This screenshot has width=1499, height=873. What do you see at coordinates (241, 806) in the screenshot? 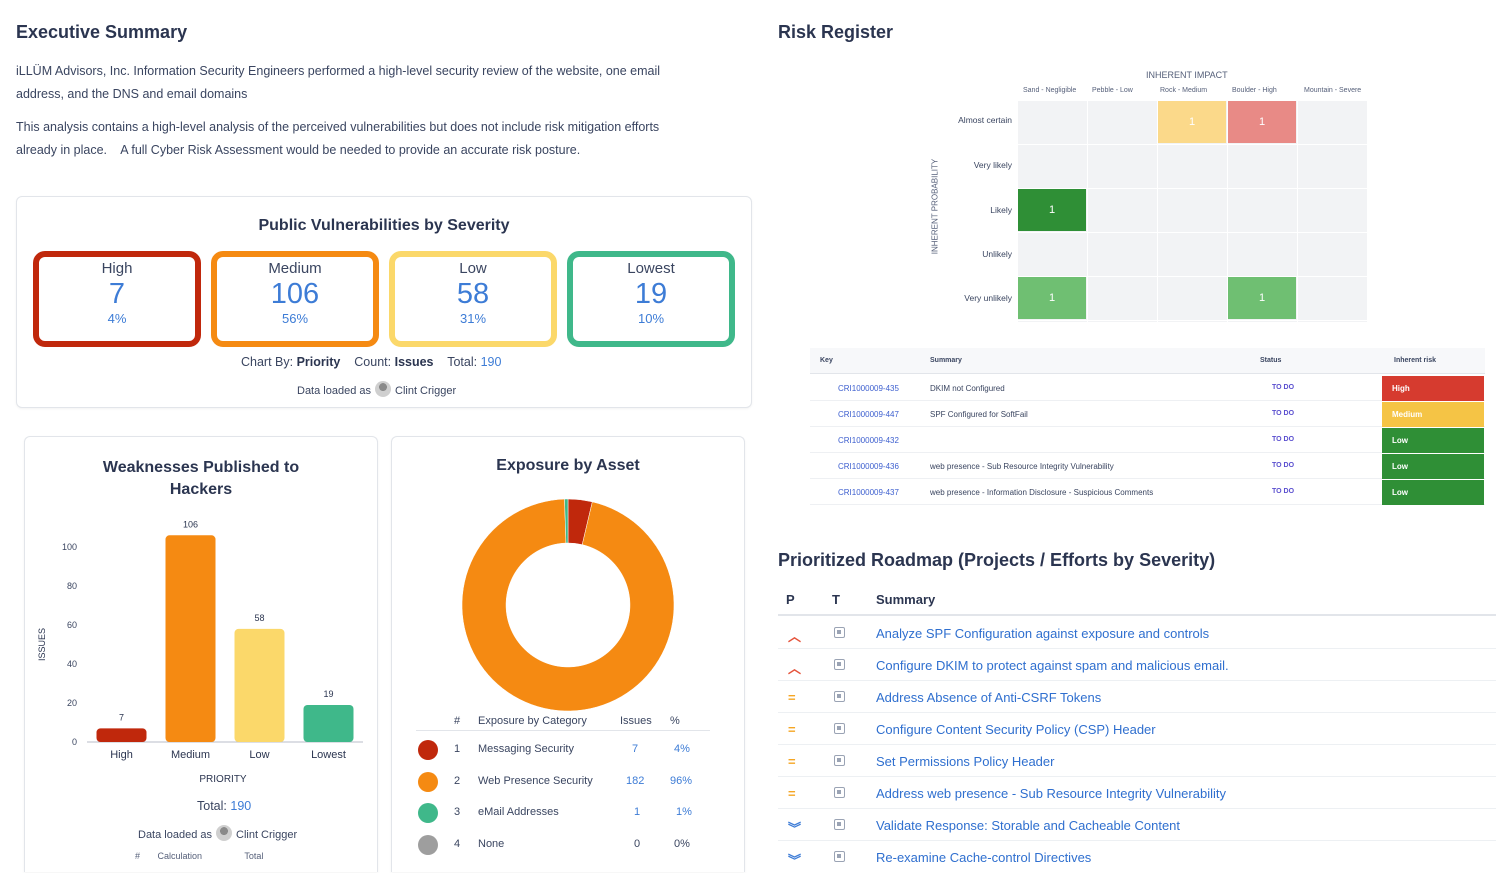
I see `weak-total-link: 190` at bounding box center [241, 806].